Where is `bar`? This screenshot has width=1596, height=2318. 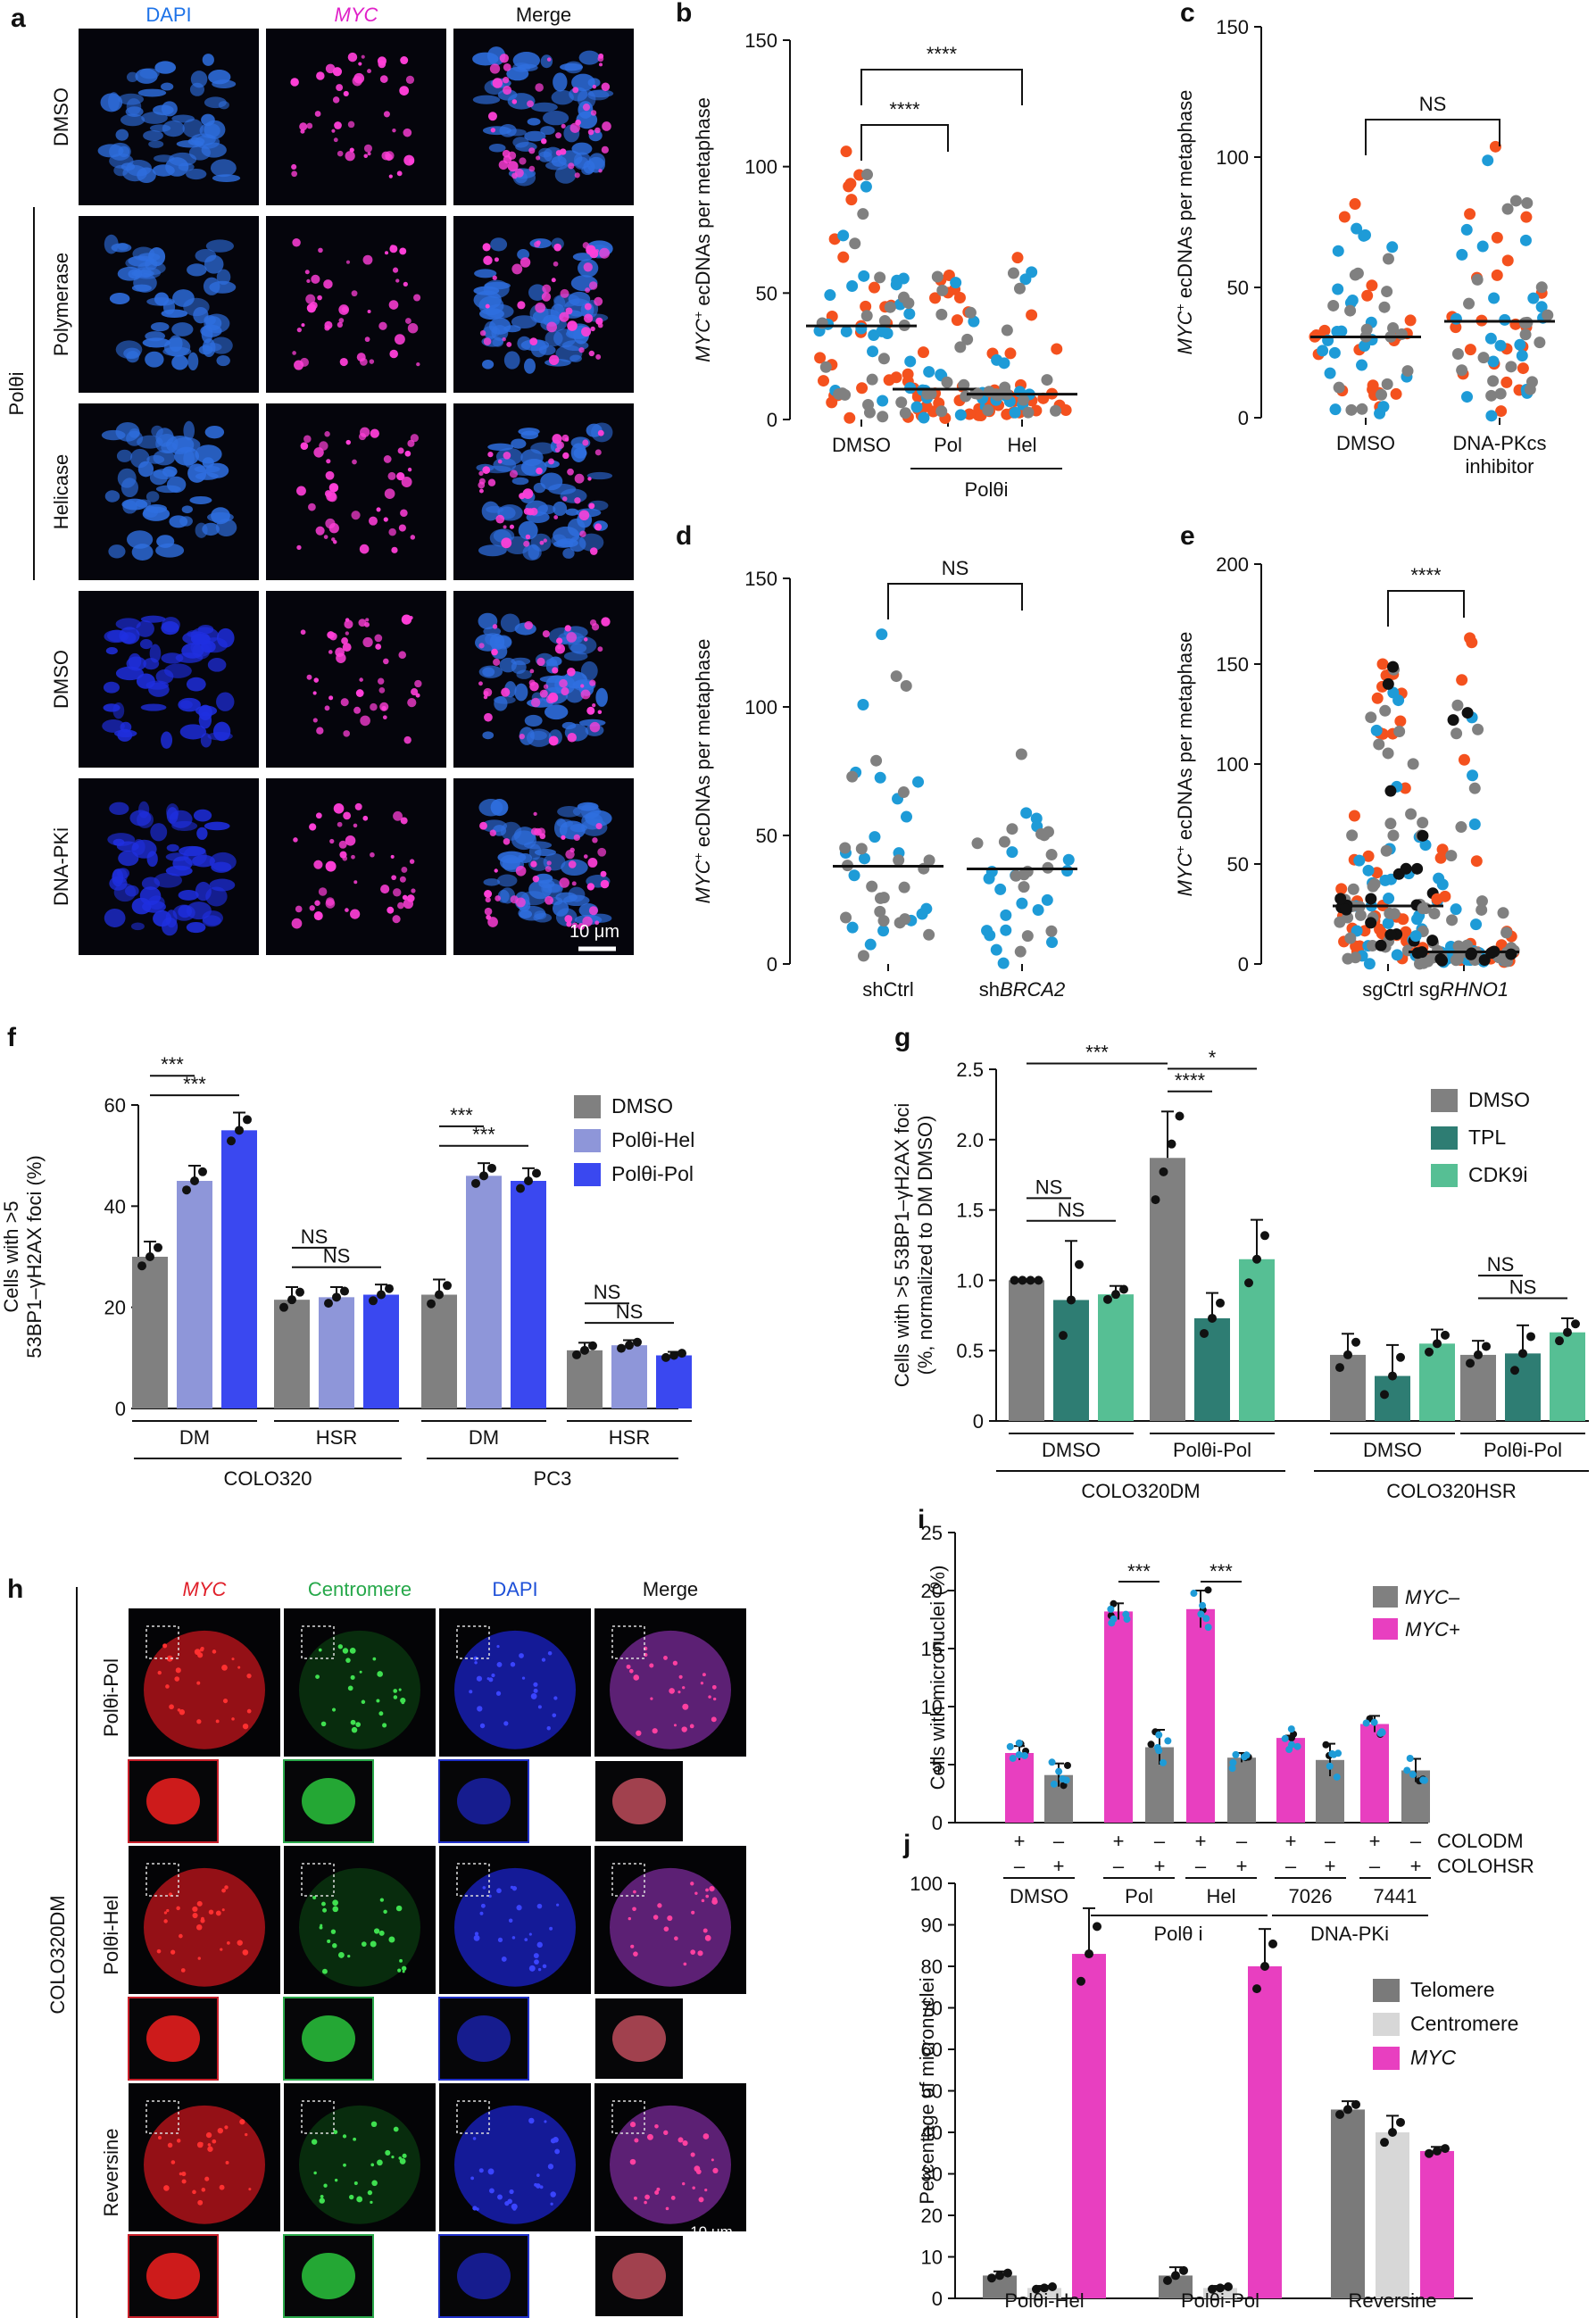 bar is located at coordinates (1348, 2203).